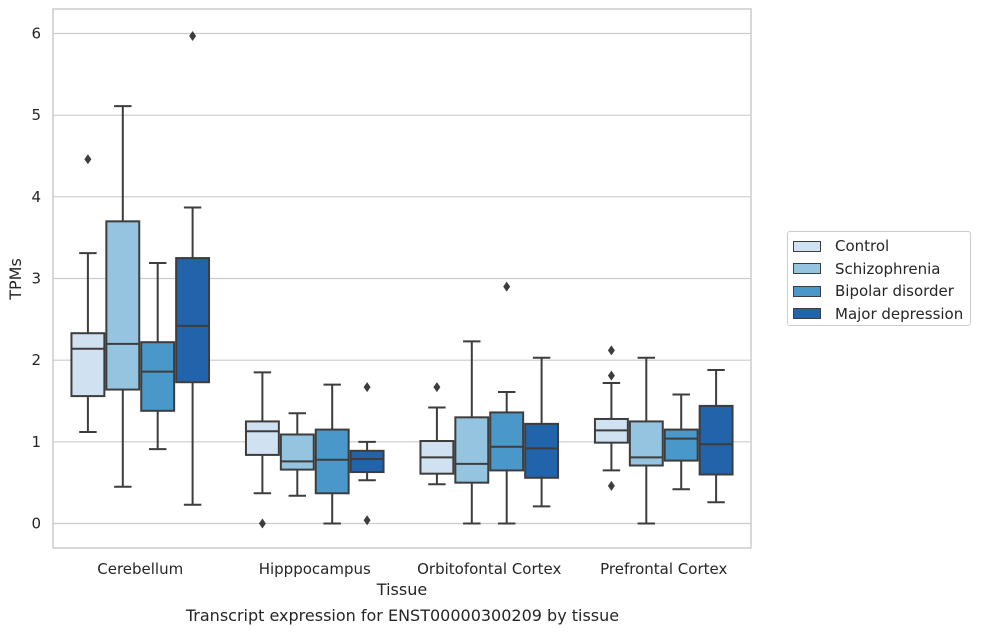 The image size is (983, 634). Describe the element at coordinates (401, 589) in the screenshot. I see `x-axis-label: Tissue` at that location.